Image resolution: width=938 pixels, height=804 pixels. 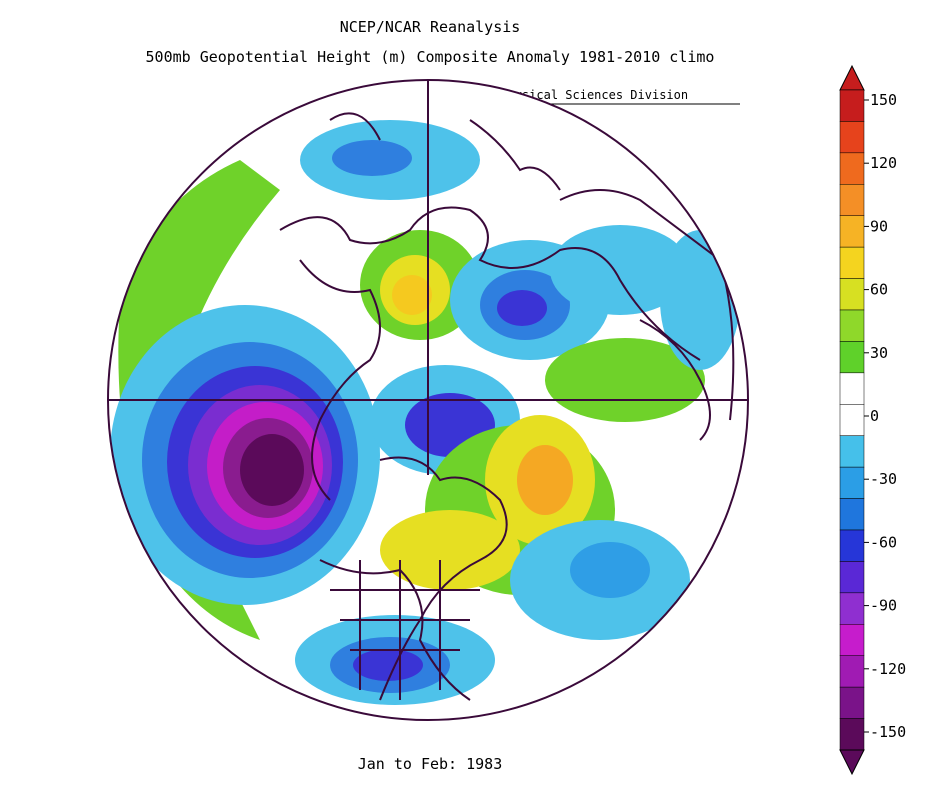 What do you see at coordinates (852, 77) in the screenshot?
I see `colorbar-max-arrow` at bounding box center [852, 77].